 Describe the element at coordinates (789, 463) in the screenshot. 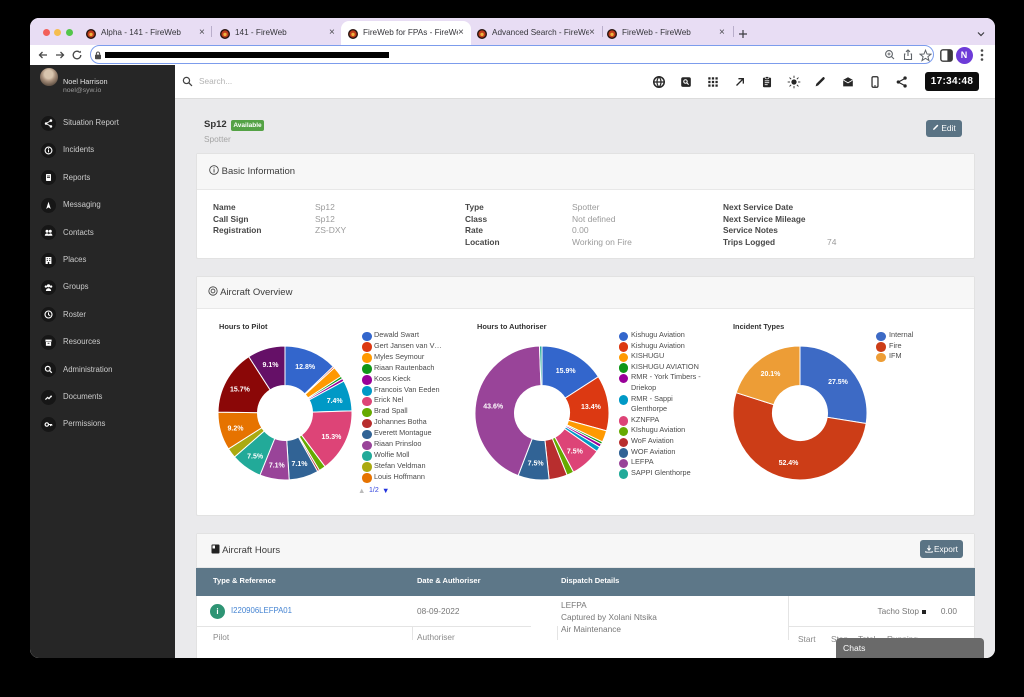

I see `svg-text: 52.4%` at that location.